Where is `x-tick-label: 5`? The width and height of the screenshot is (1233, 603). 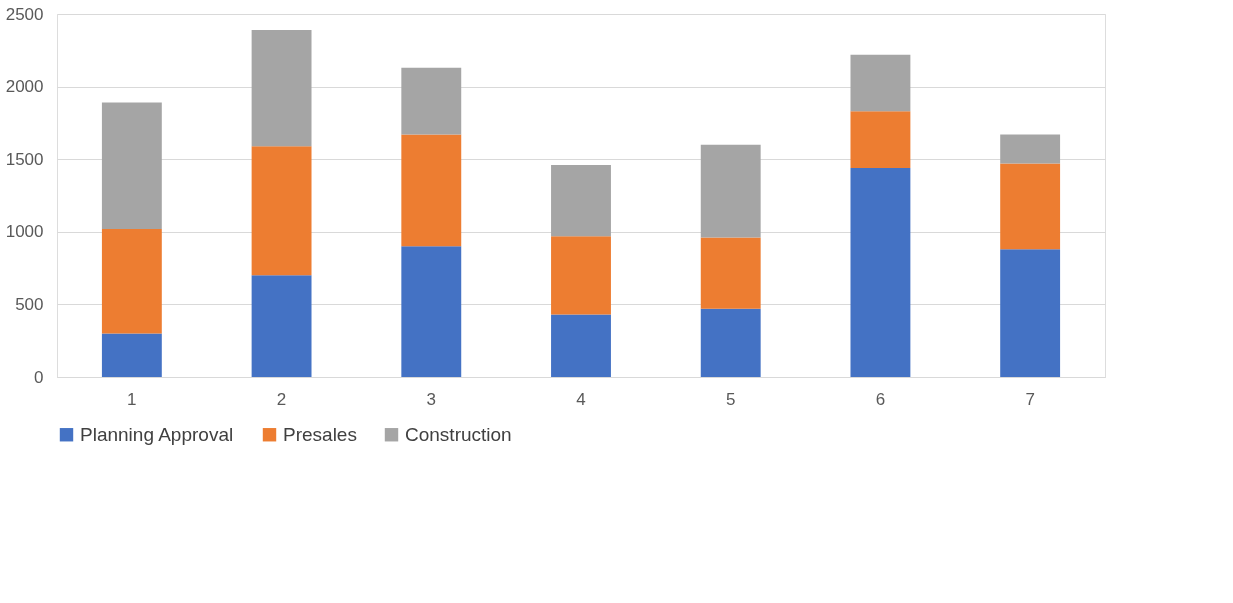 x-tick-label: 5 is located at coordinates (730, 399).